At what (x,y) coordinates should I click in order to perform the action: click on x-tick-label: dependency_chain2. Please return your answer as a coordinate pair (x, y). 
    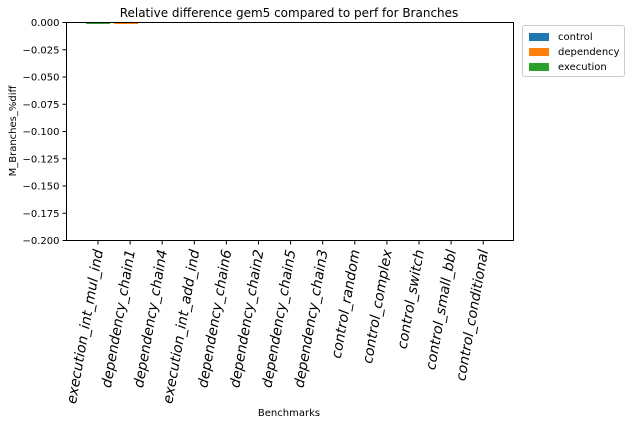
    Looking at the image, I should click on (247, 318).